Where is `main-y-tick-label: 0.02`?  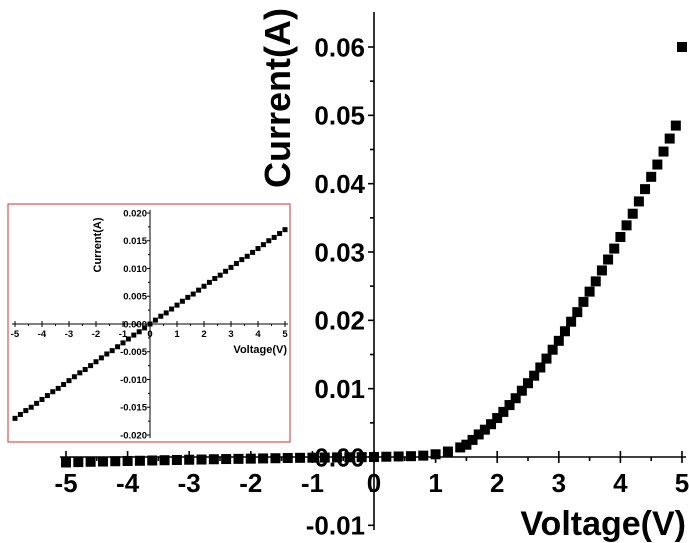
main-y-tick-label: 0.02 is located at coordinates (339, 321).